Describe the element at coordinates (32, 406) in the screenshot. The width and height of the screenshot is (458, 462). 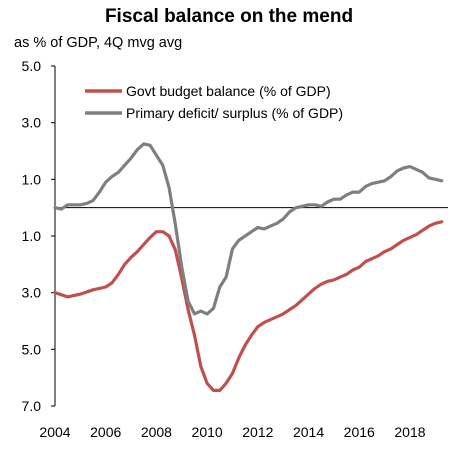
I see `y-tick-label: 7.0` at that location.